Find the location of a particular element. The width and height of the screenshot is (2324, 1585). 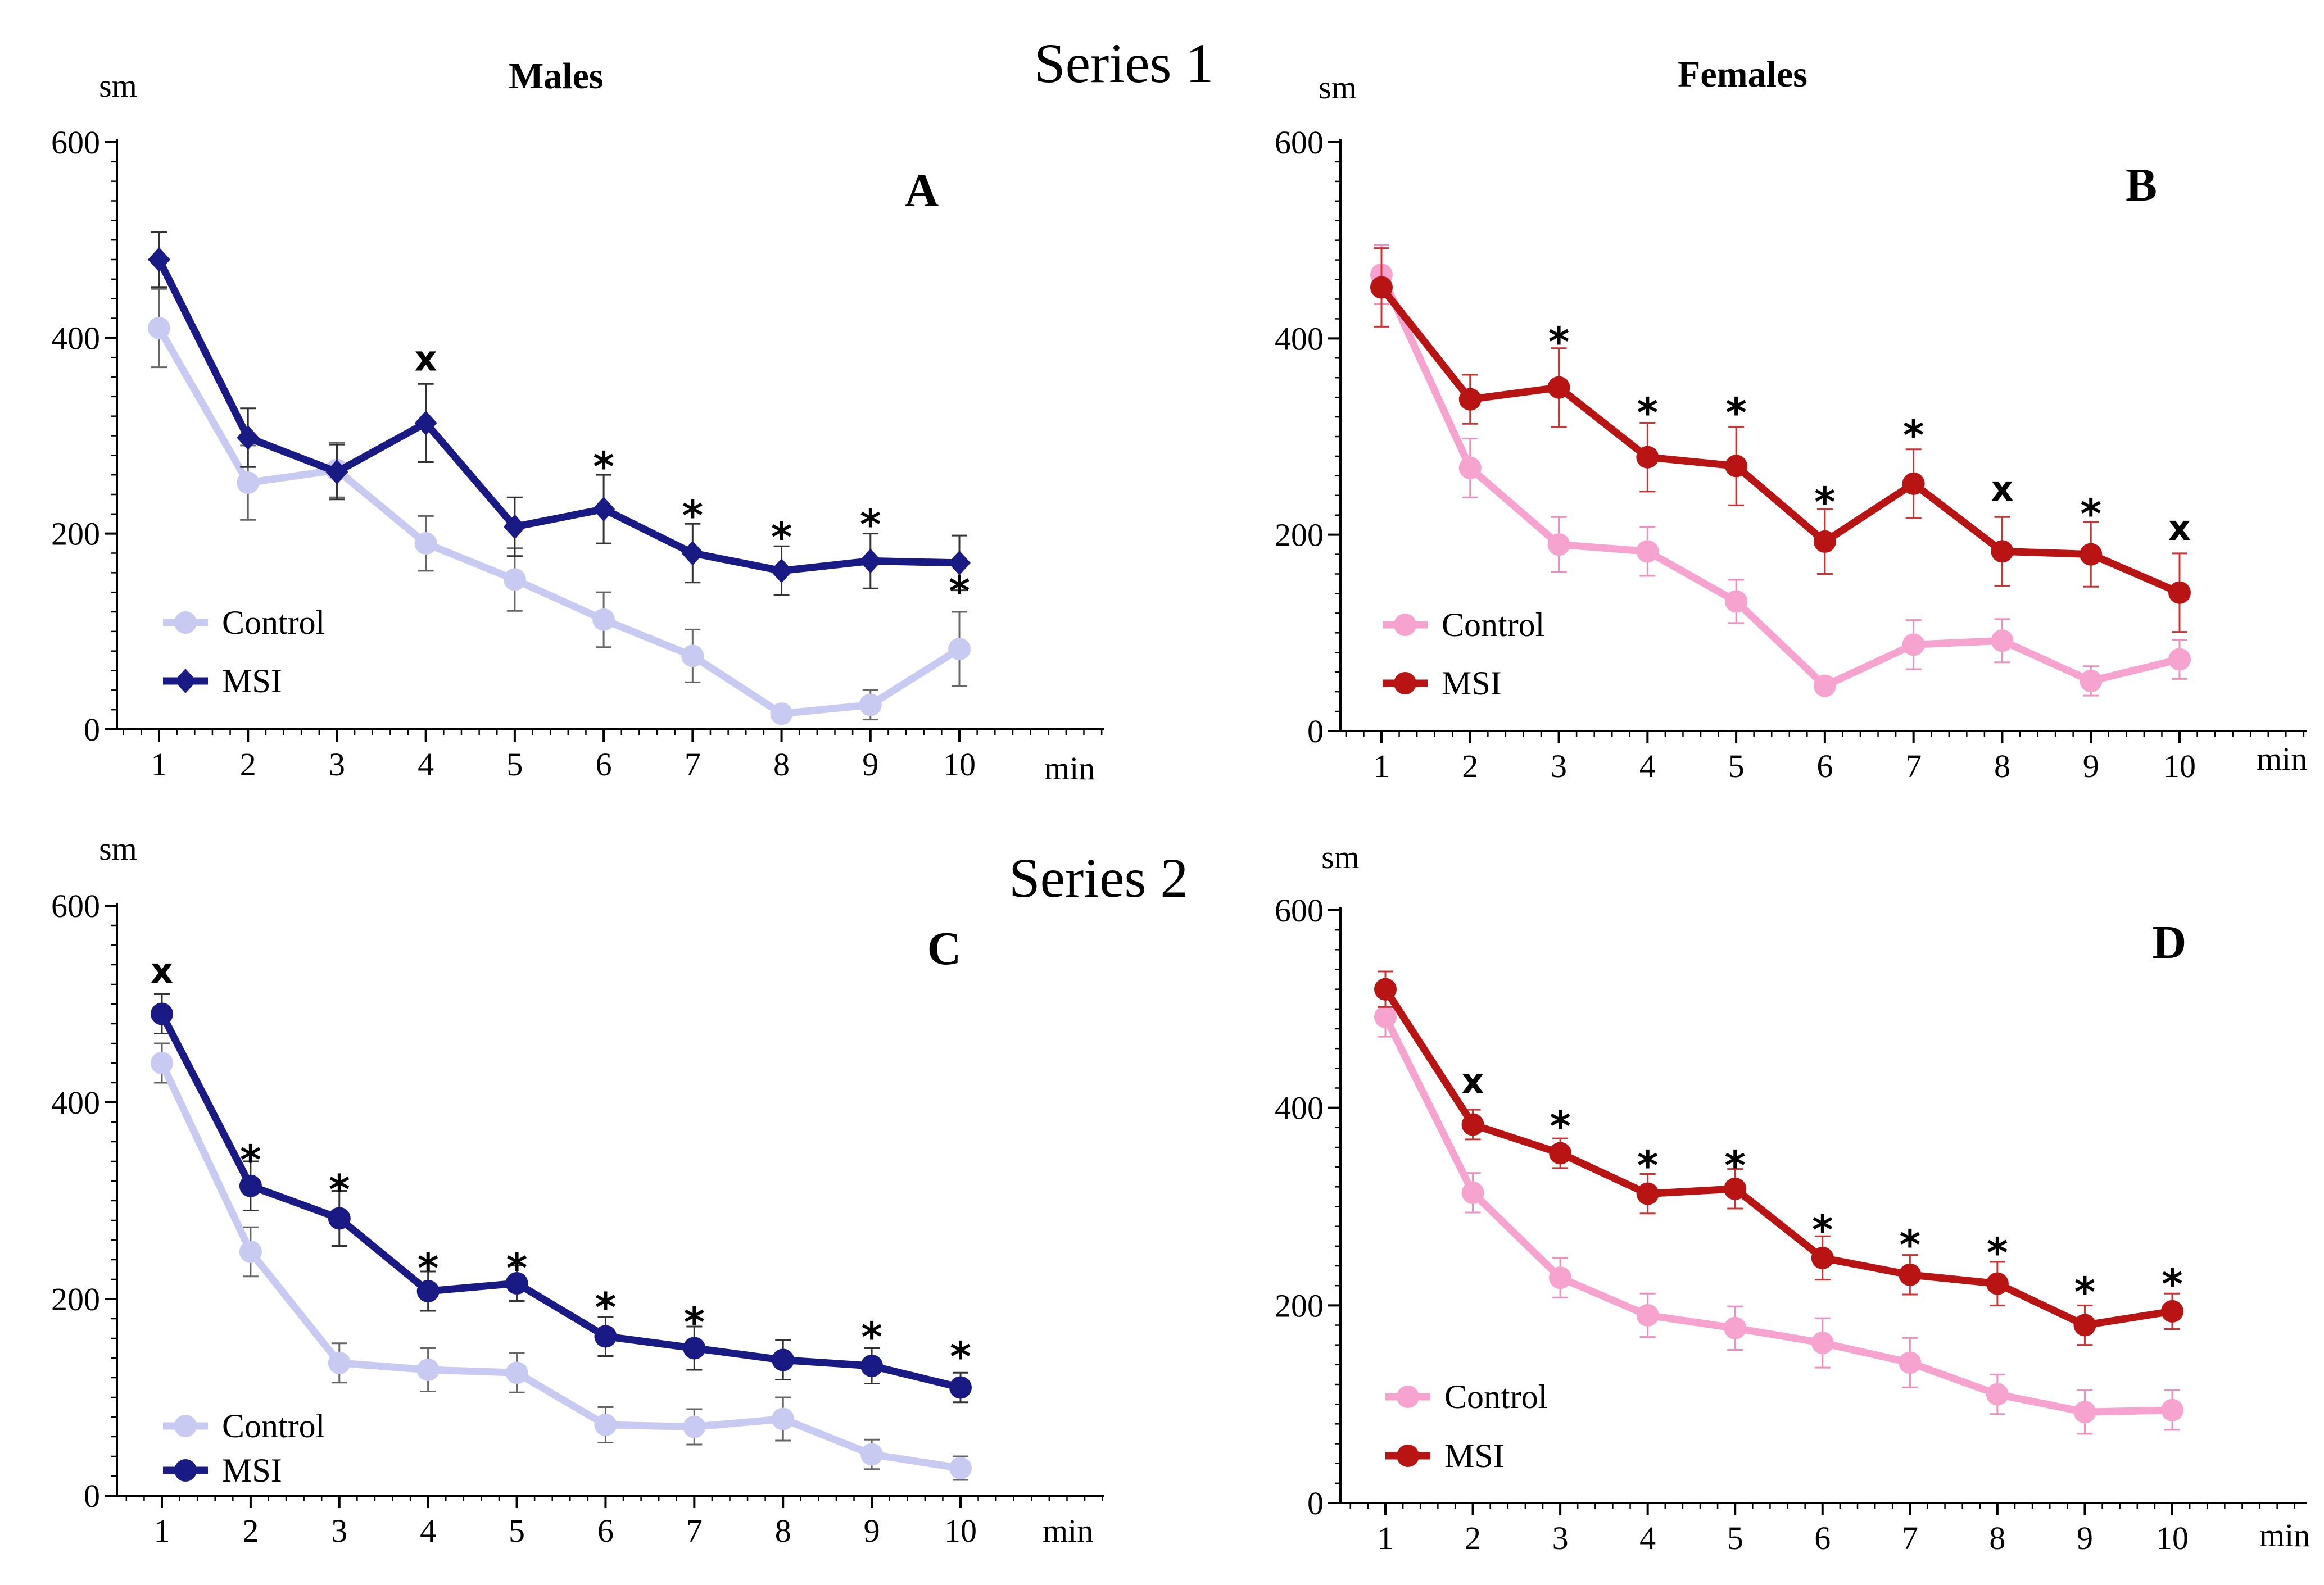

panel-label: D is located at coordinates (2170, 943).